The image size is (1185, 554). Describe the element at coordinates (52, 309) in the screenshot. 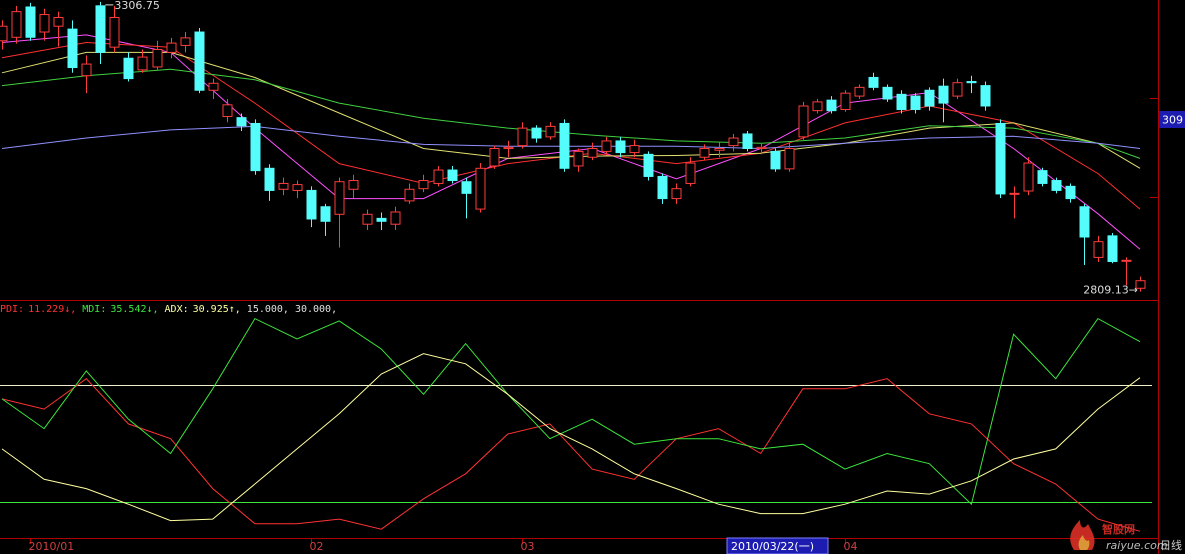

I see `legend-value: 11.229↓,` at that location.